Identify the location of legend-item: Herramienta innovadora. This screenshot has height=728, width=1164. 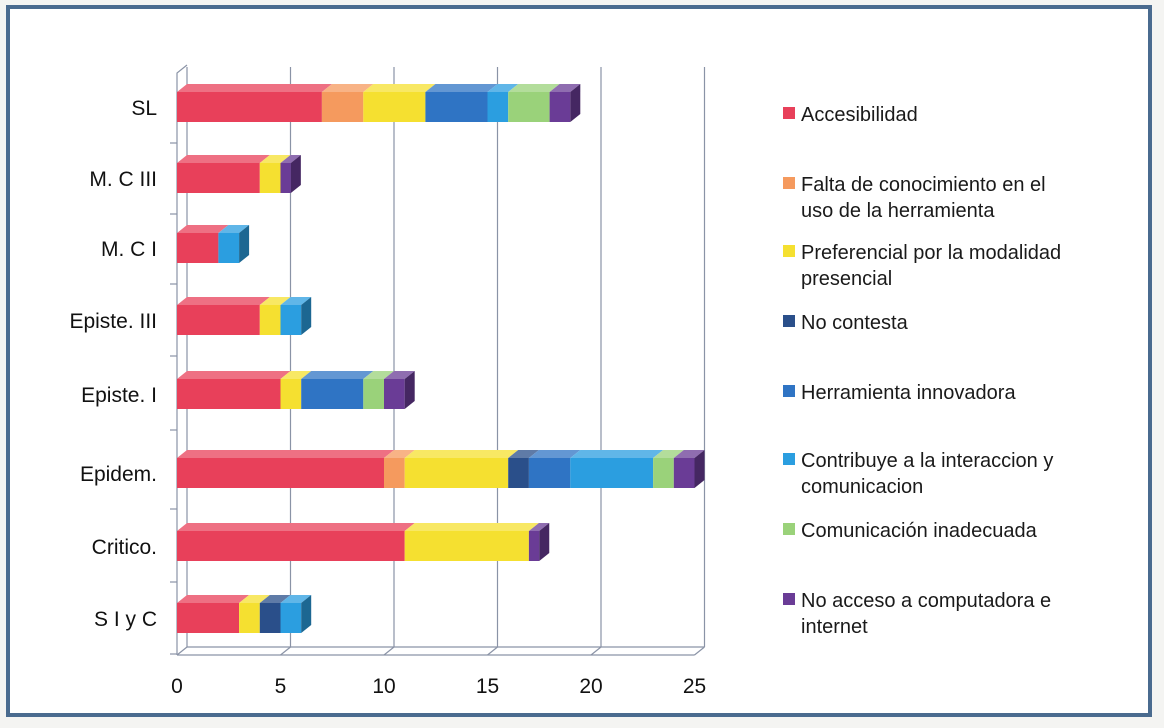
(899, 393).